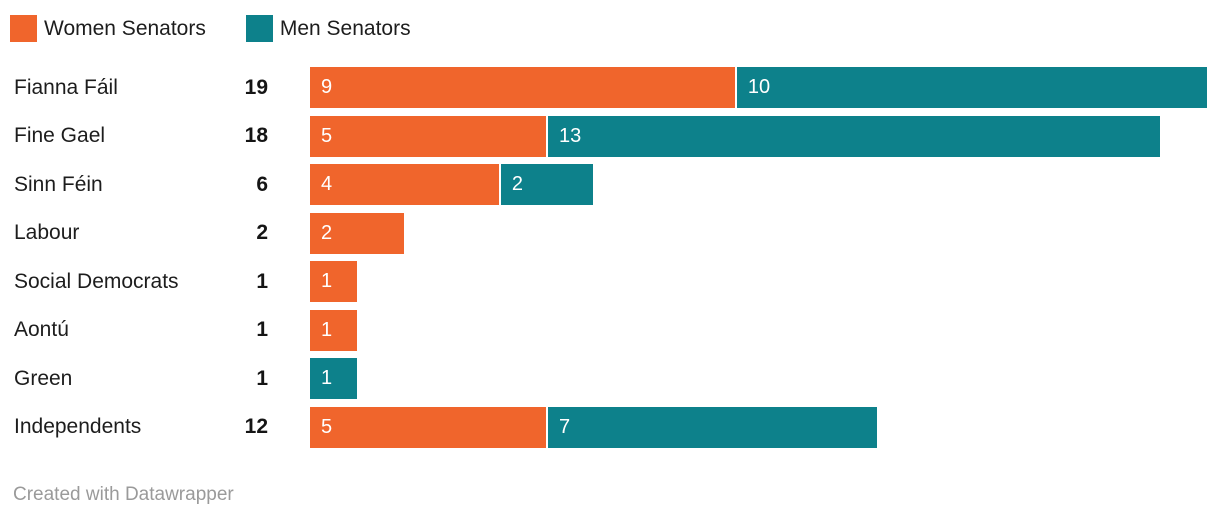 The height and width of the screenshot is (522, 1220). I want to click on legend-item-men-senators: Men Senators, so click(328, 28).